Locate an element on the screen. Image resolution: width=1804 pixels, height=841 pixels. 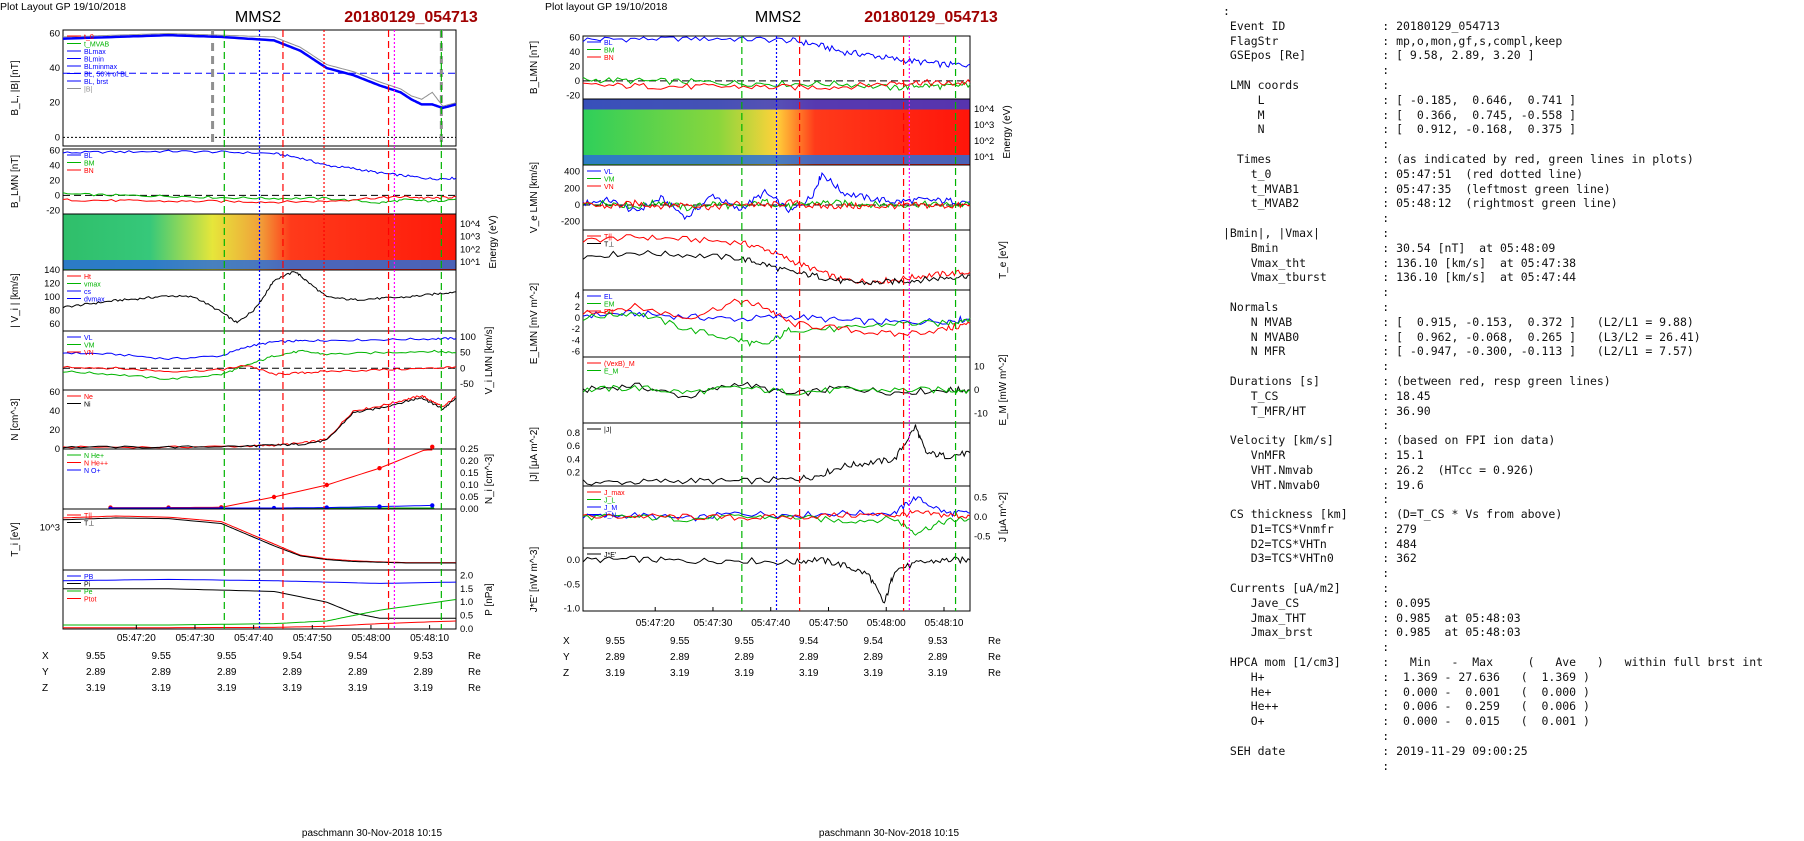
series-line-bm is located at coordinates (776, 83).